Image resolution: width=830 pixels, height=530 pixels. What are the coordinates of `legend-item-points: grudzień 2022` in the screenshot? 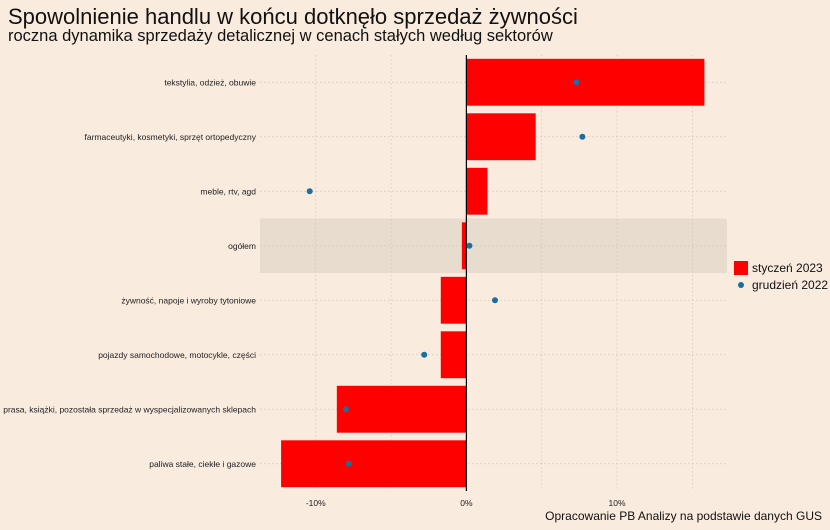 It's located at (781, 285).